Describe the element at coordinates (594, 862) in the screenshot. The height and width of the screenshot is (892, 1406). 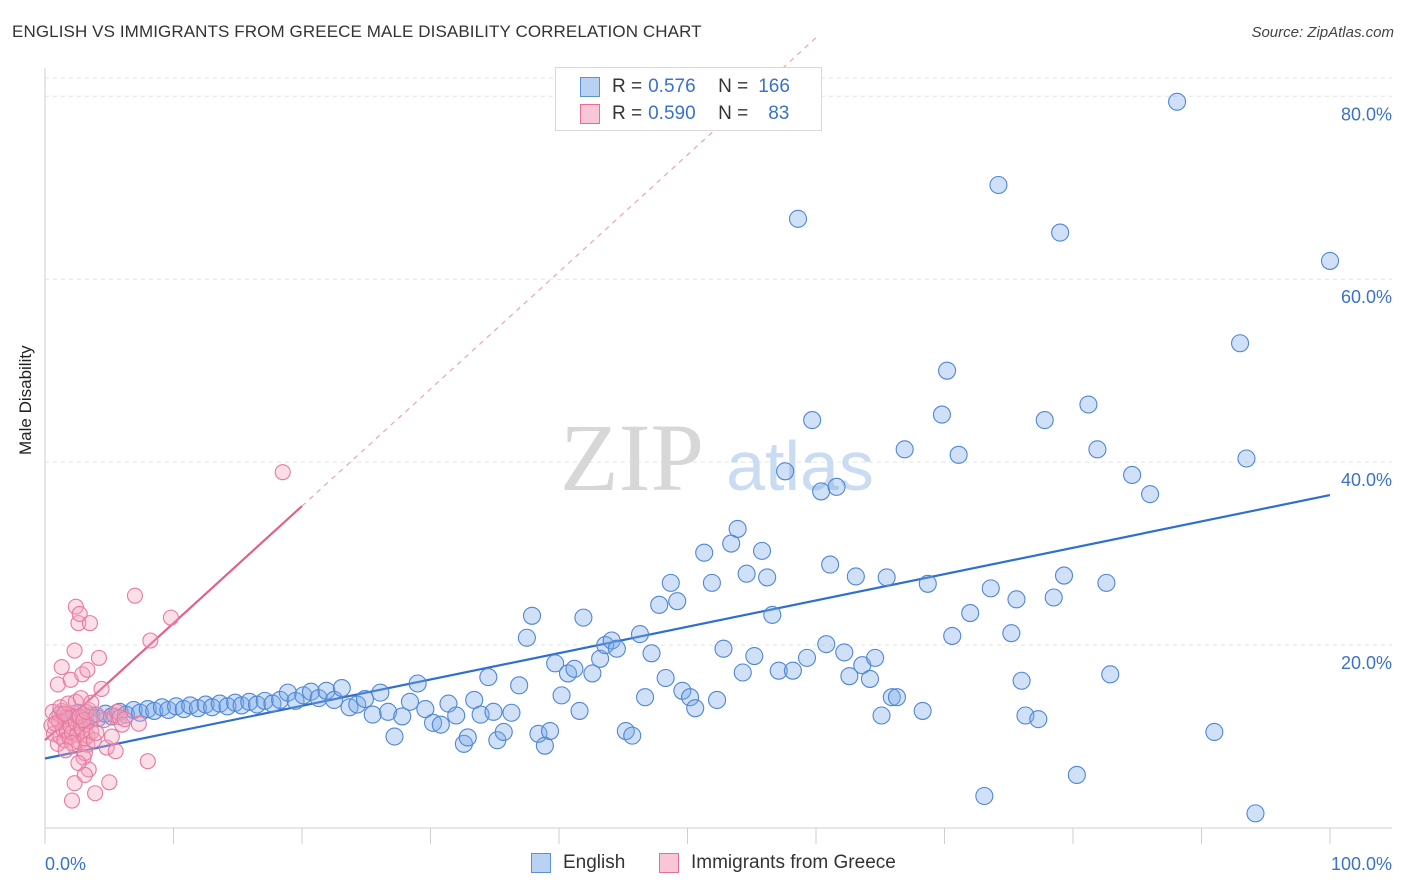
I see `legend-label-english: English` at that location.